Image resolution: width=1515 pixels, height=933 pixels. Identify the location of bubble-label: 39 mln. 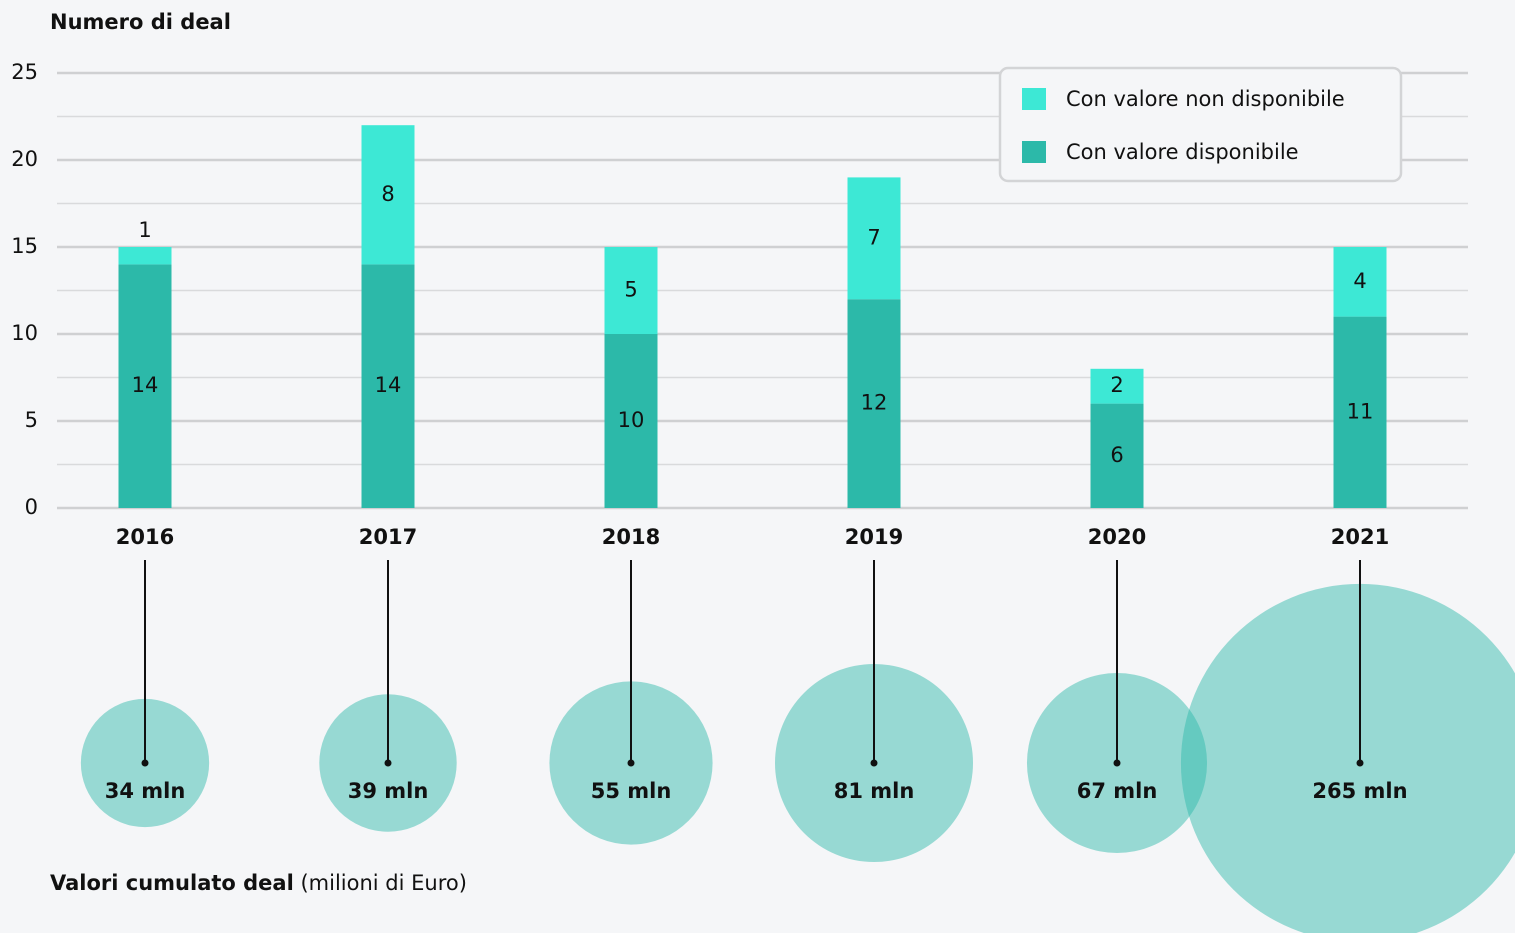
(388, 791).